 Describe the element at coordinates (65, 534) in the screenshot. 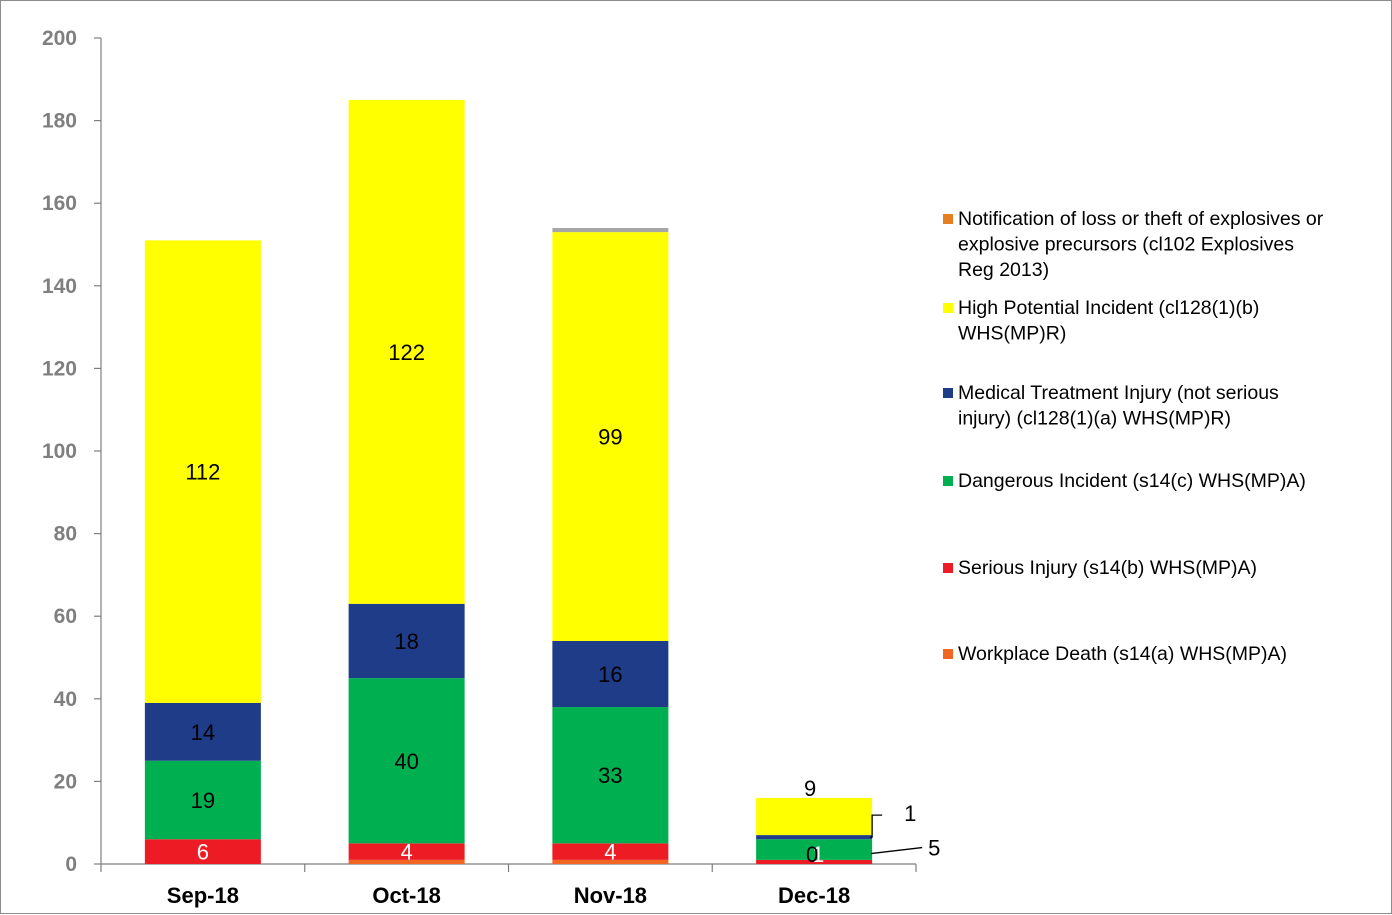

I see `y-tick-label: 80` at that location.